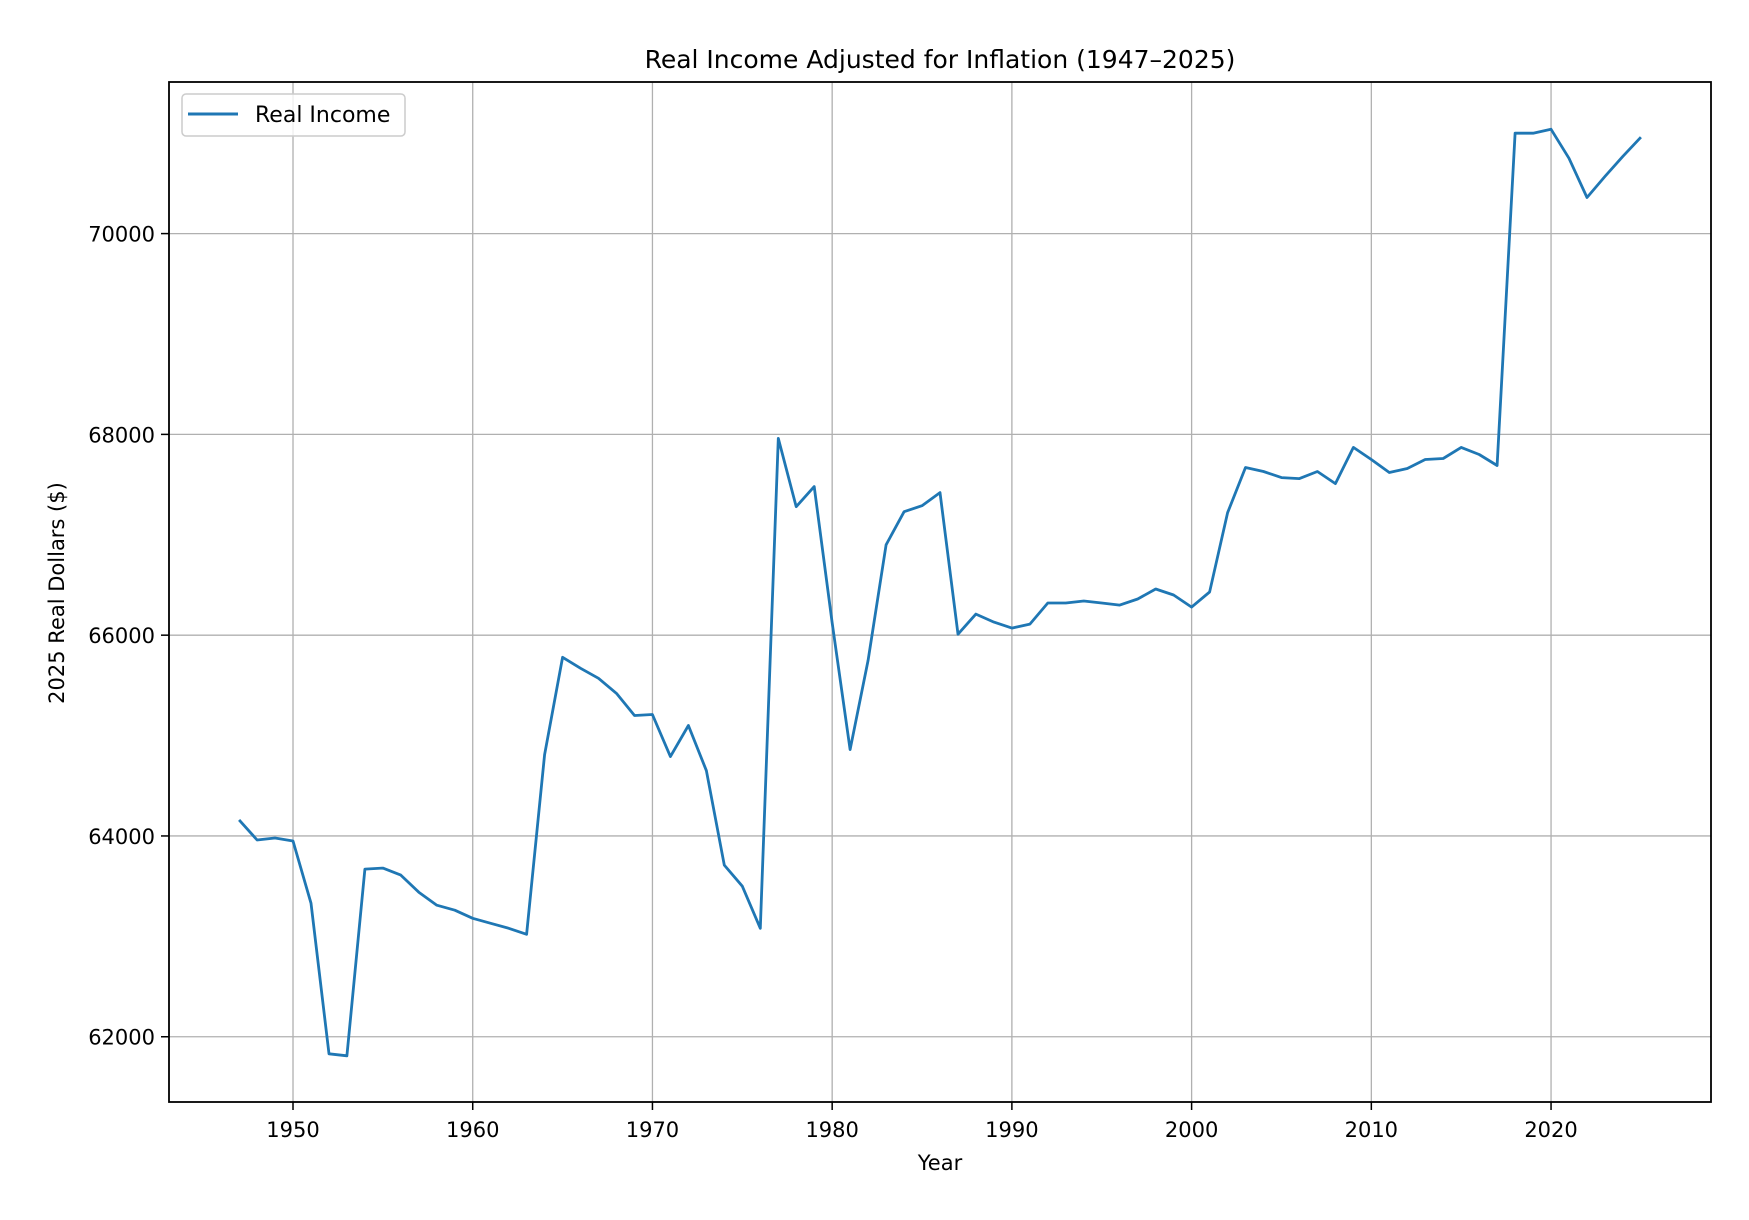 The height and width of the screenshot is (1220, 1749). I want to click on y-axis-label: 2025 Real Dollars ($), so click(57, 593).